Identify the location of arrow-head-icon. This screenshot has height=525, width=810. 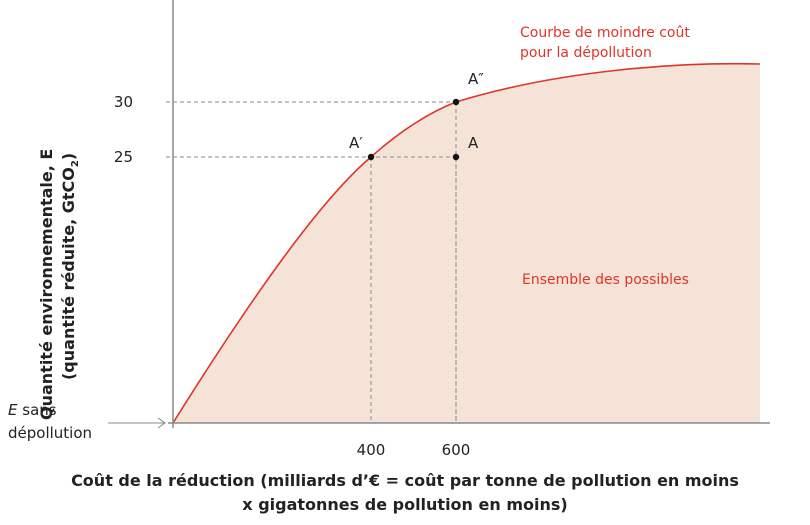
(161, 423).